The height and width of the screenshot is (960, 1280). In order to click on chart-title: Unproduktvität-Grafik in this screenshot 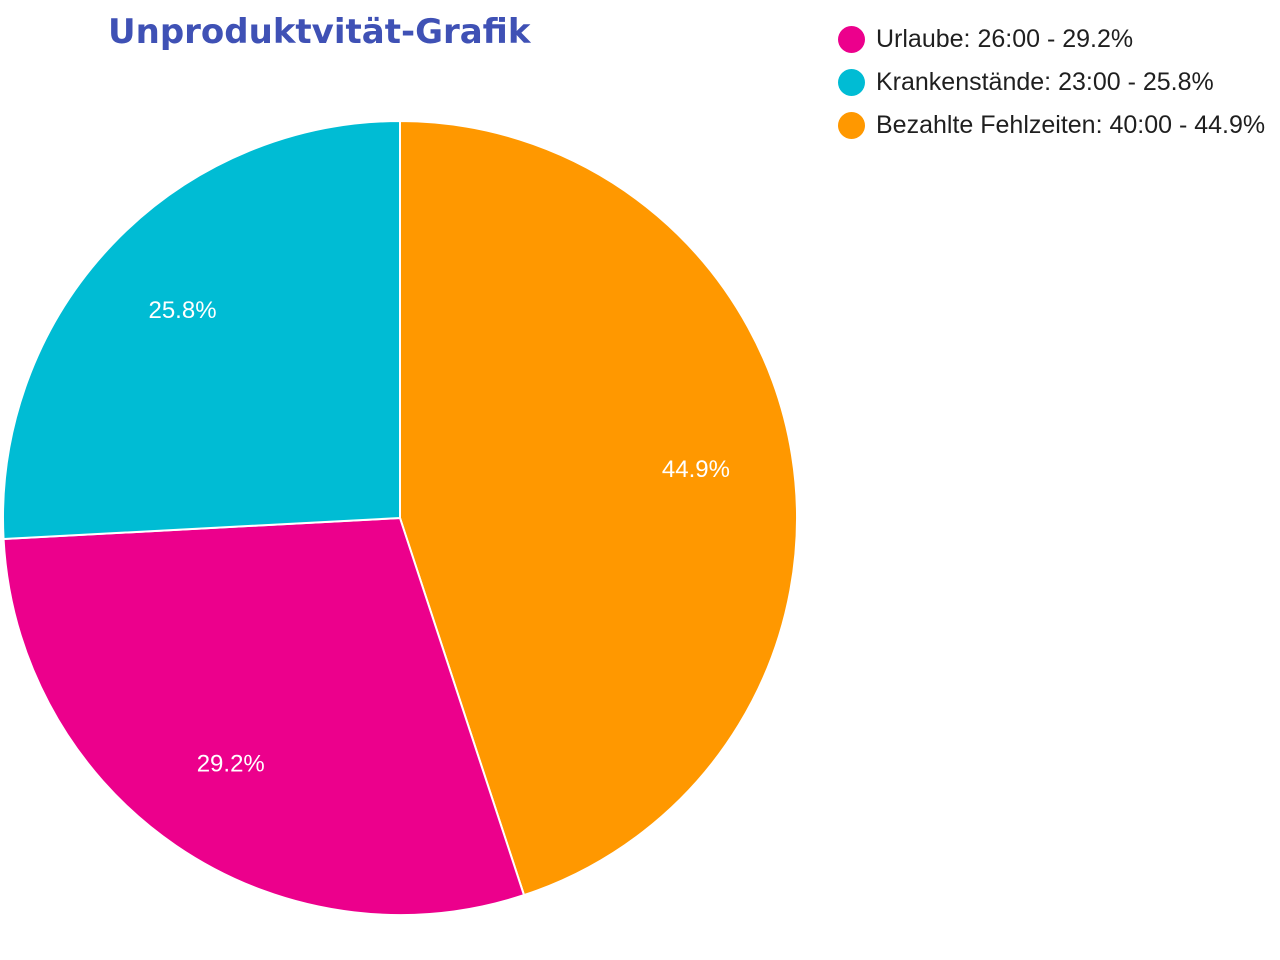, I will do `click(319, 32)`.